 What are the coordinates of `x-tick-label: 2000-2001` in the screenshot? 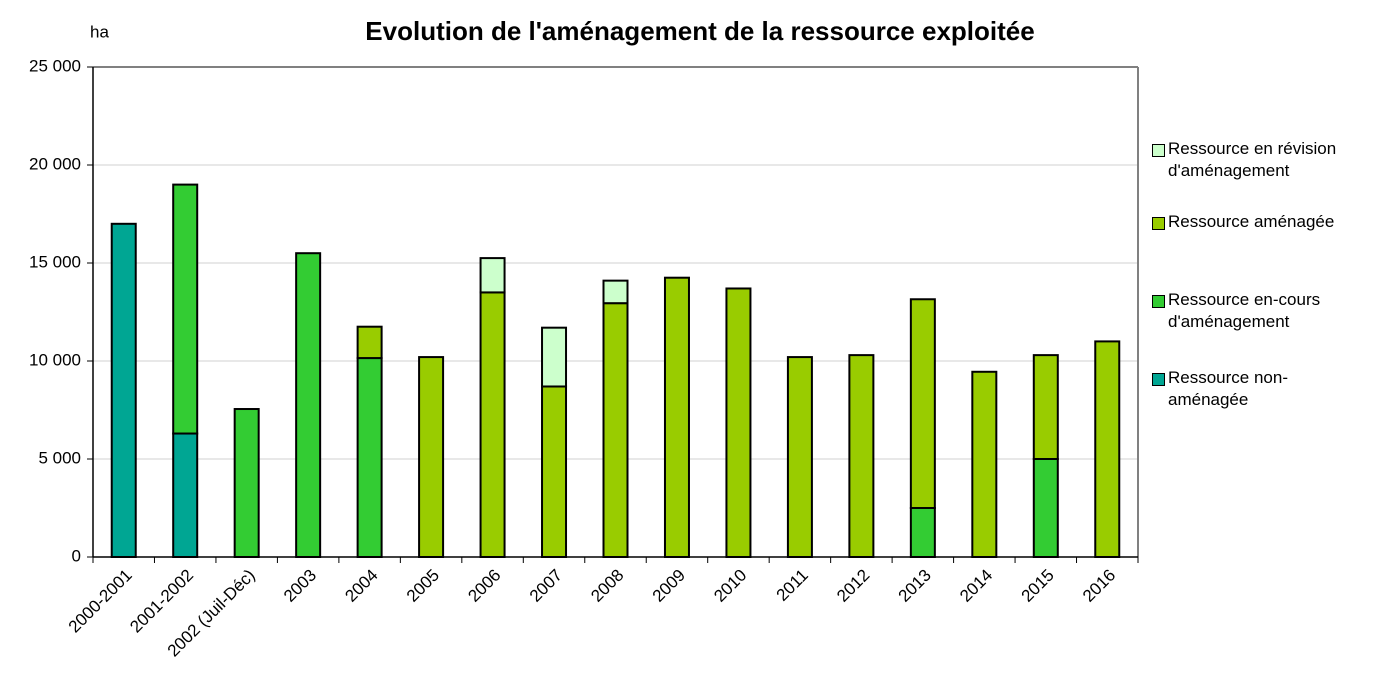 It's located at (100, 601).